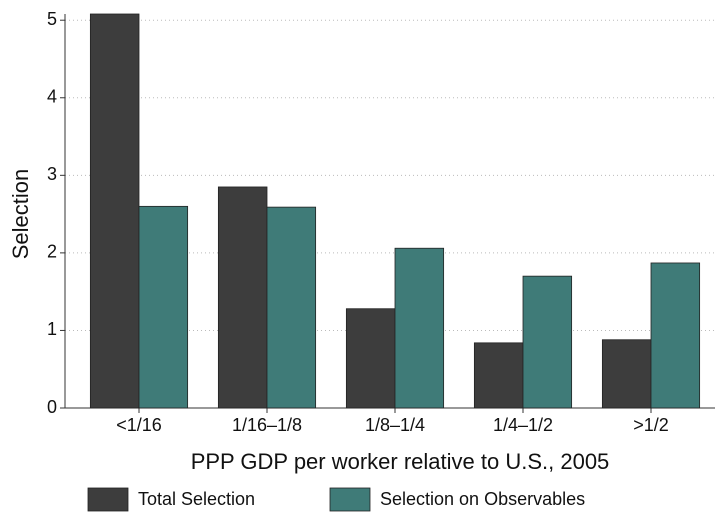 This screenshot has height=516, width=720. Describe the element at coordinates (651, 425) in the screenshot. I see `x-tick-label: >1/2` at that location.